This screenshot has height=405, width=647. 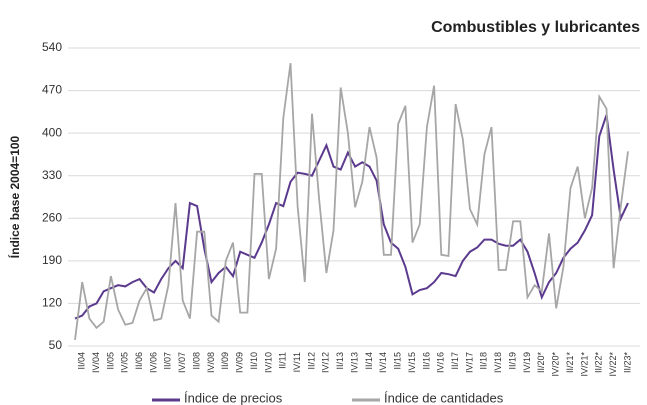 What do you see at coordinates (125, 362) in the screenshot?
I see `x-tick-label: IV/05` at bounding box center [125, 362].